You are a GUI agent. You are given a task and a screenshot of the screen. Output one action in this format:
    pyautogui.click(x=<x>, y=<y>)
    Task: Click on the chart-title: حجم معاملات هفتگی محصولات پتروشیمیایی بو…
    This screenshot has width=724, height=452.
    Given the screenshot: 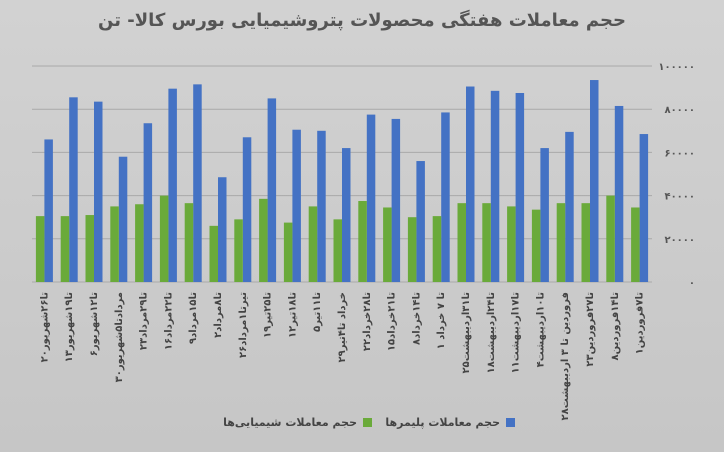 What is the action you would take?
    pyautogui.click(x=362, y=20)
    